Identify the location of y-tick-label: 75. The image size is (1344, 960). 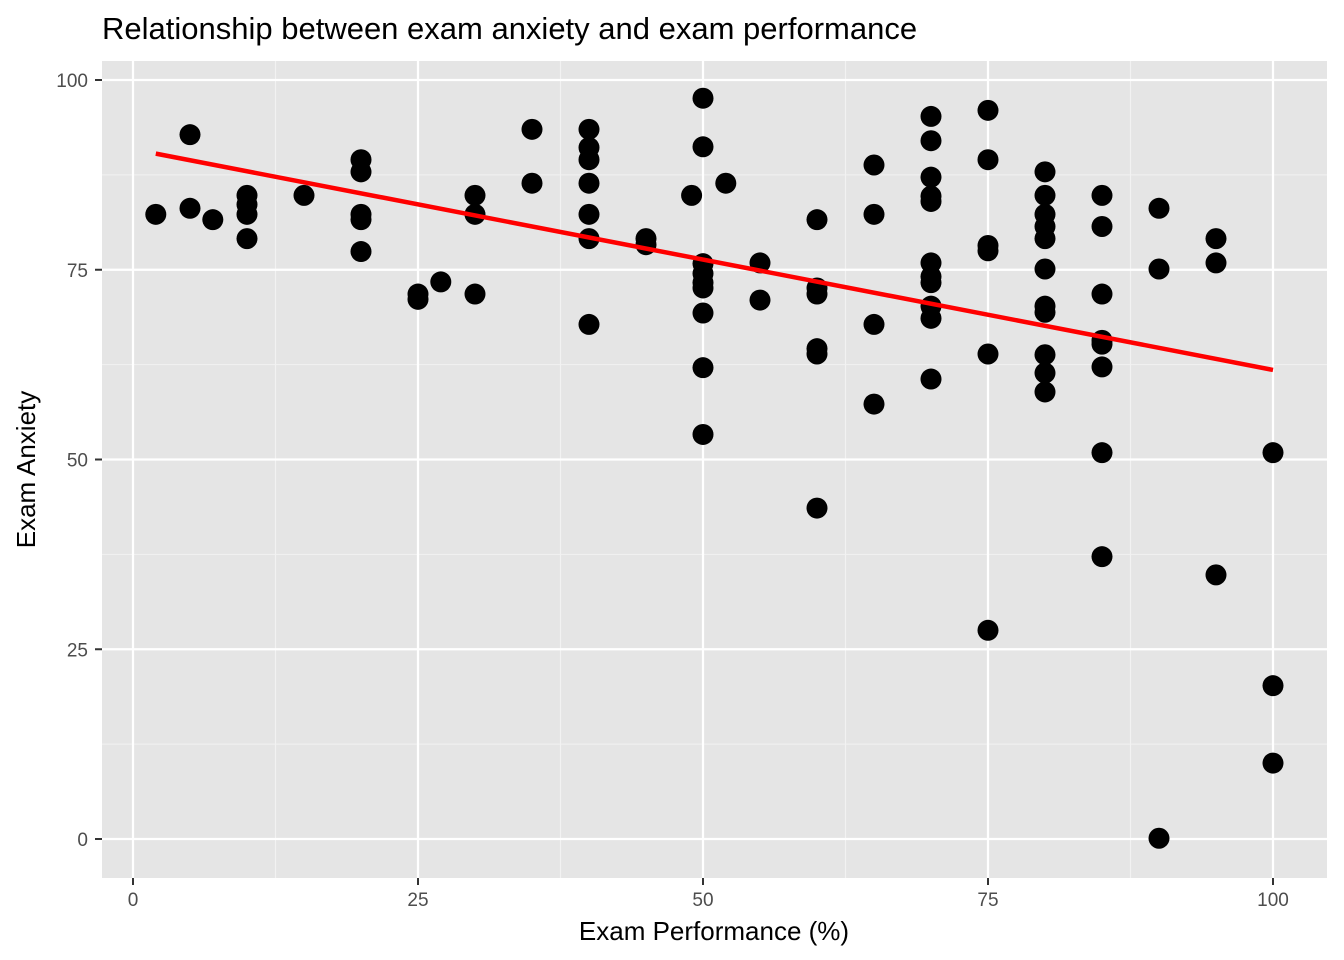
(77, 271).